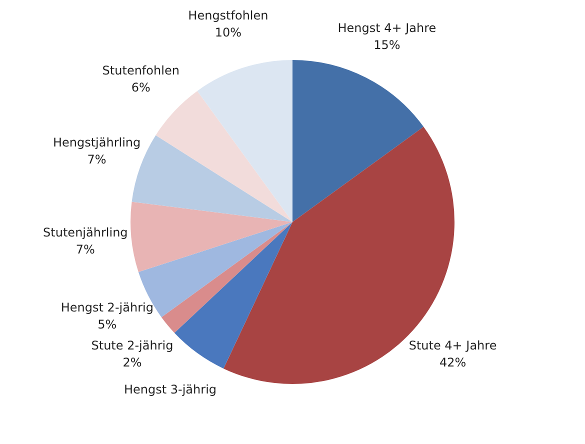 The height and width of the screenshot is (444, 585). Describe the element at coordinates (228, 15) in the screenshot. I see `slice-label: Hengstfohlen` at that location.